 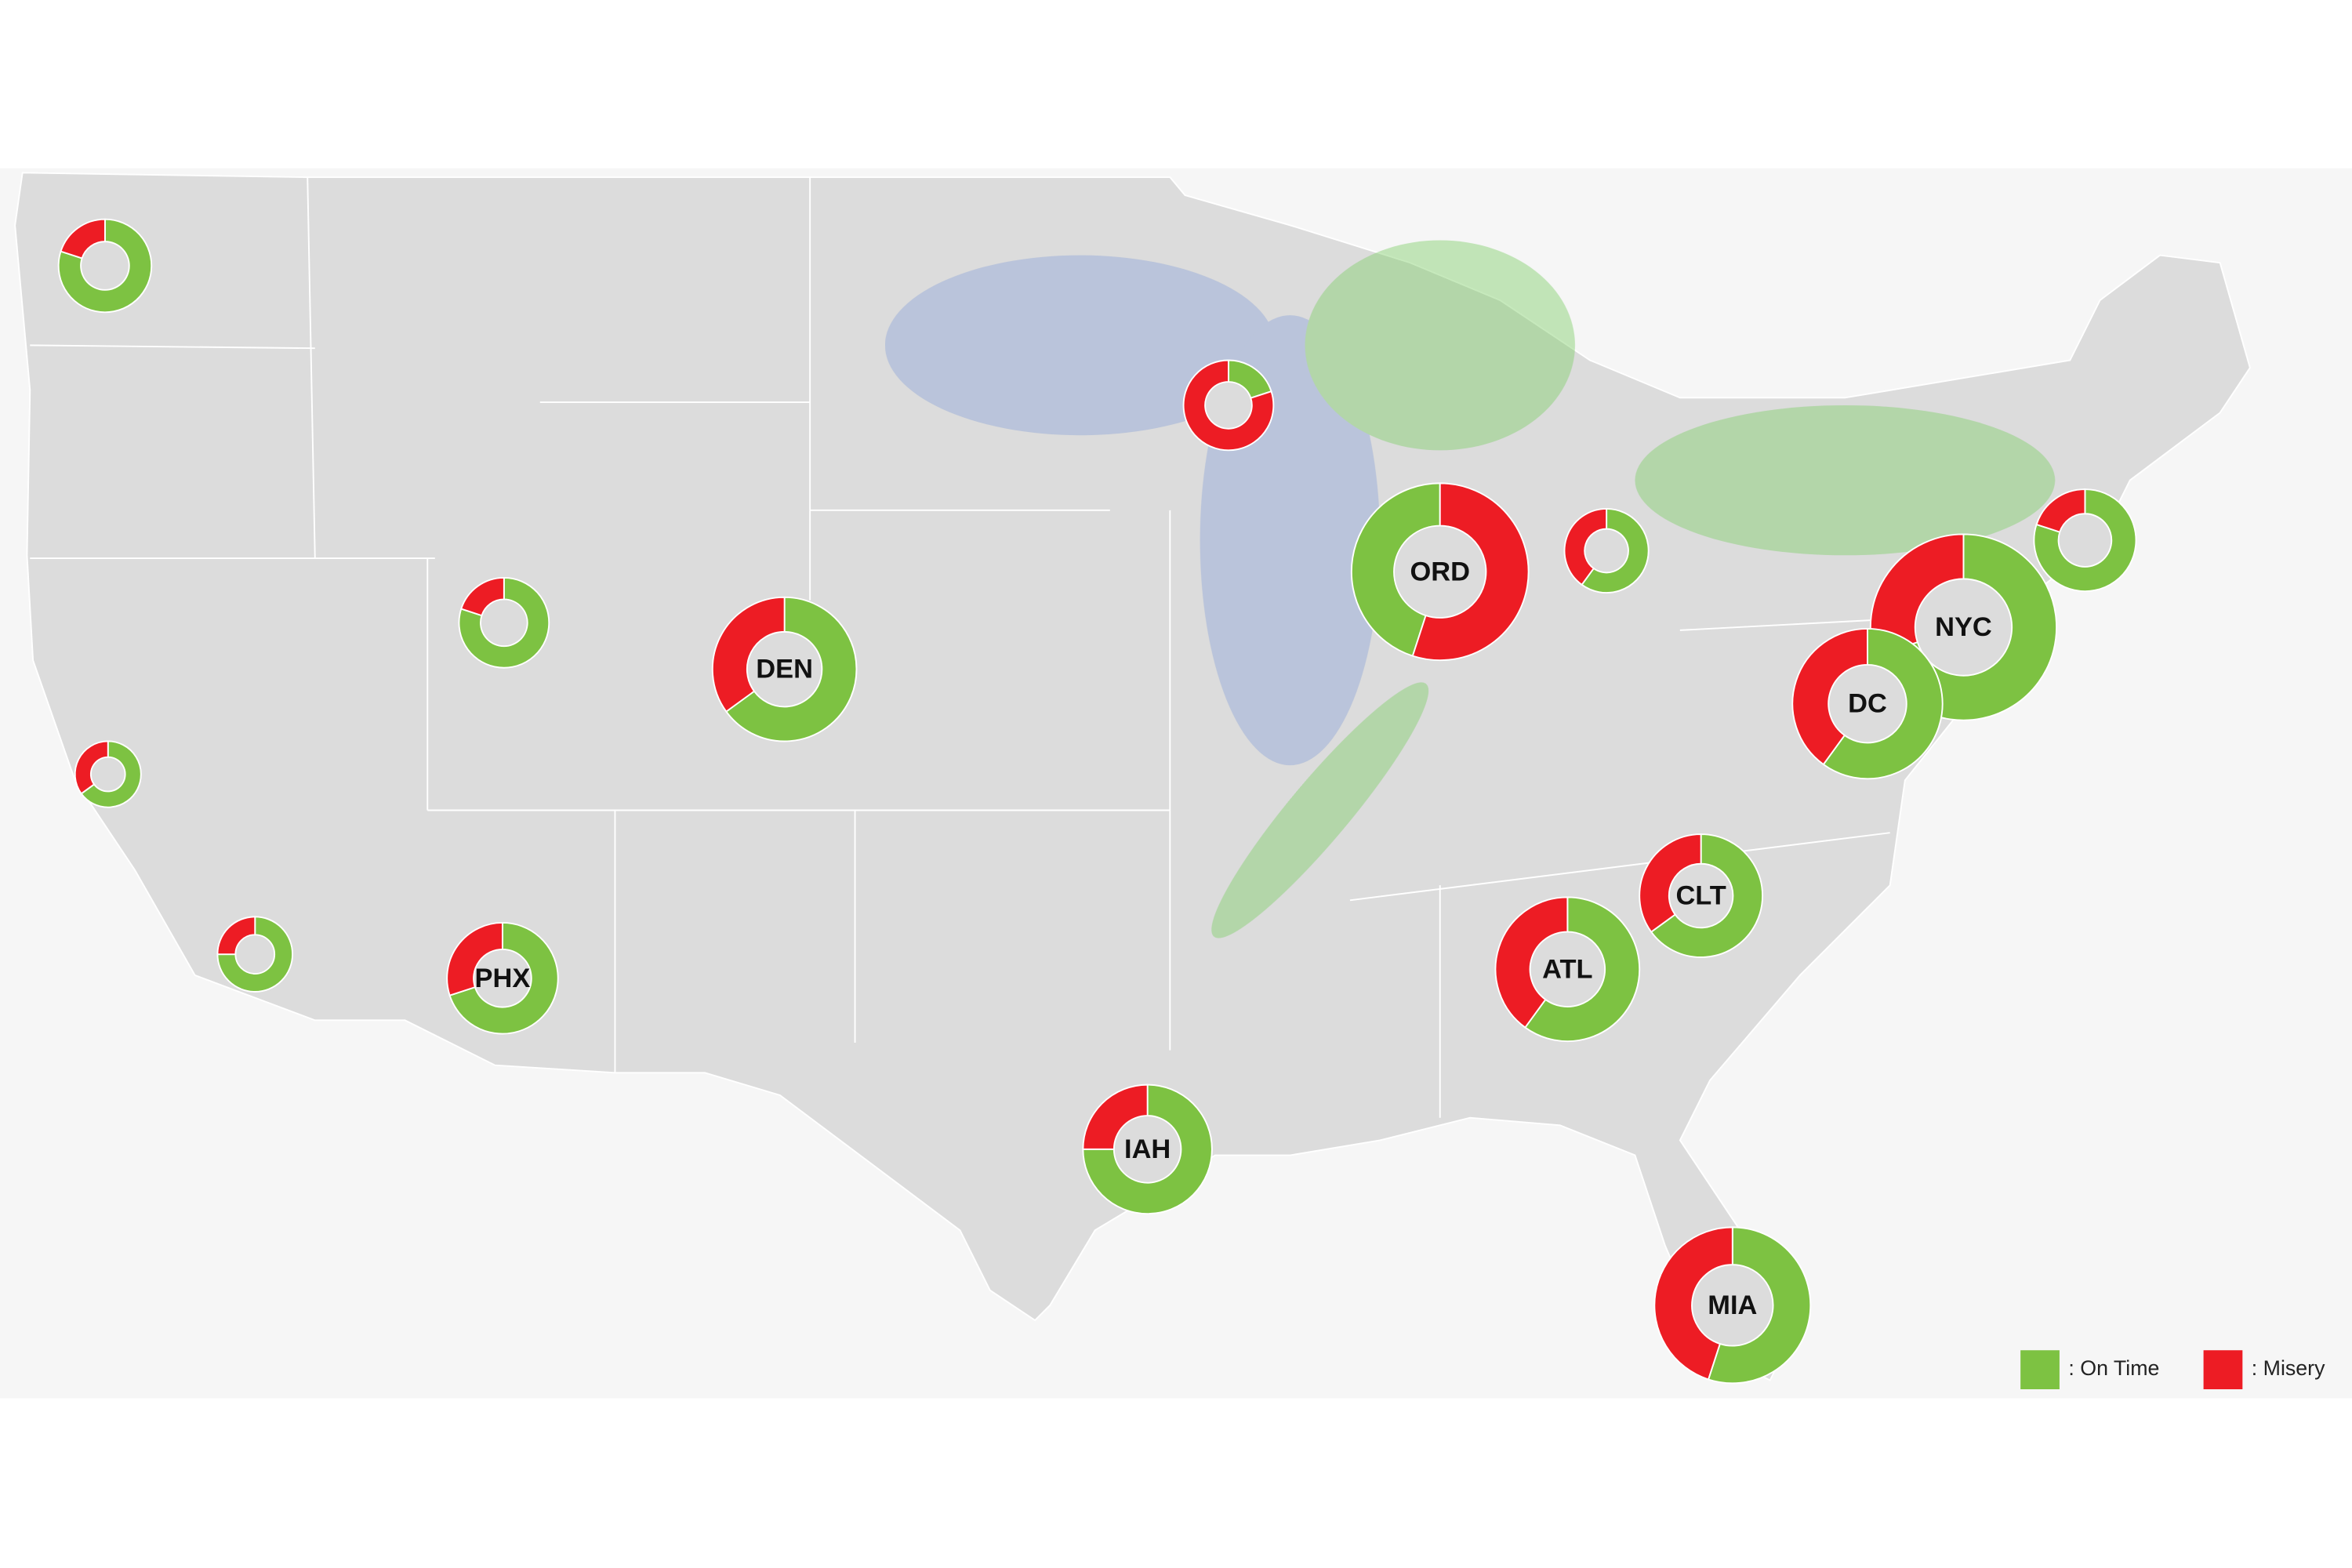 I want to click on airport-code: NYC, so click(x=1964, y=627).